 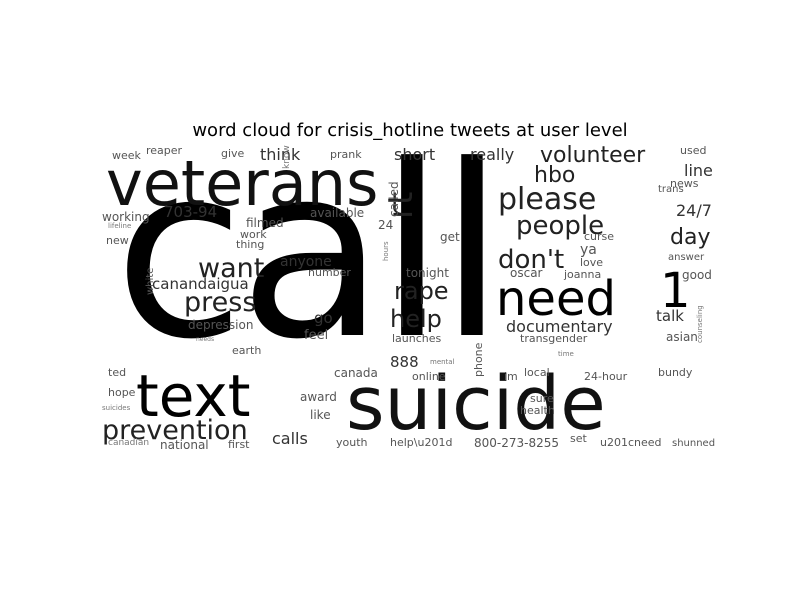 I want to click on word-want: want, so click(x=231, y=268).